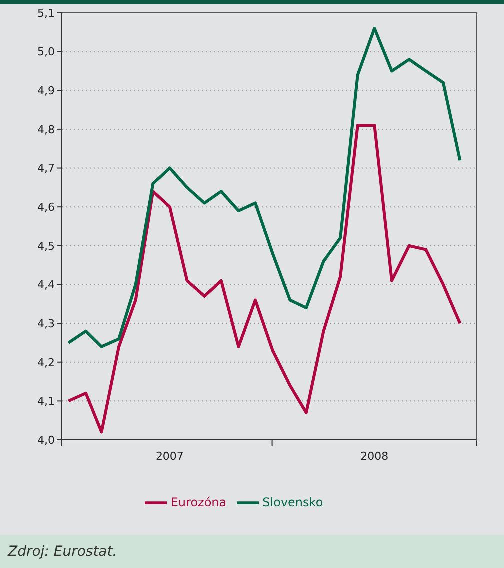 The height and width of the screenshot is (568, 504). What do you see at coordinates (46, 91) in the screenshot?
I see `y-tick-label: 4,9` at bounding box center [46, 91].